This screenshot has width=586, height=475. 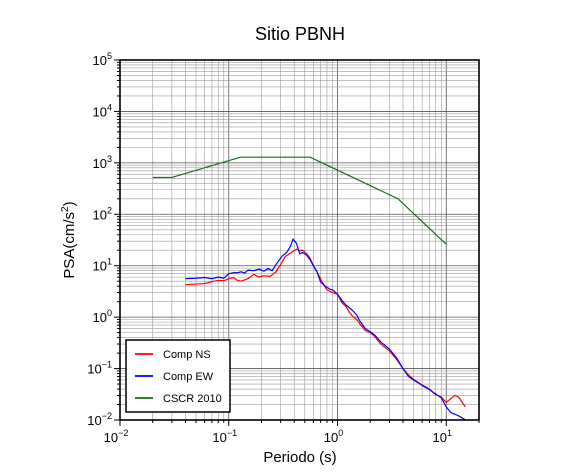 I want to click on y-tick-label-exponent: 0, so click(x=109, y=313).